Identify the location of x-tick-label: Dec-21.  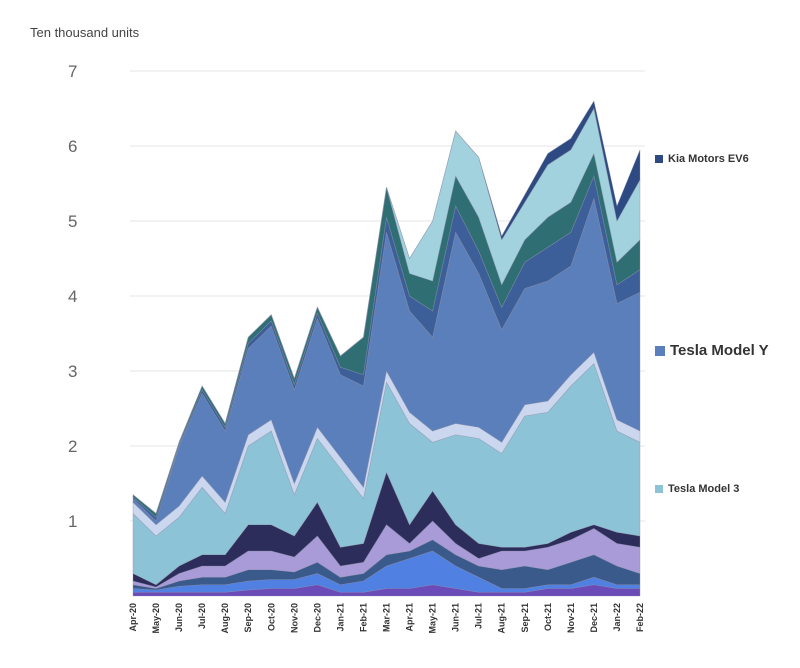
(594, 618).